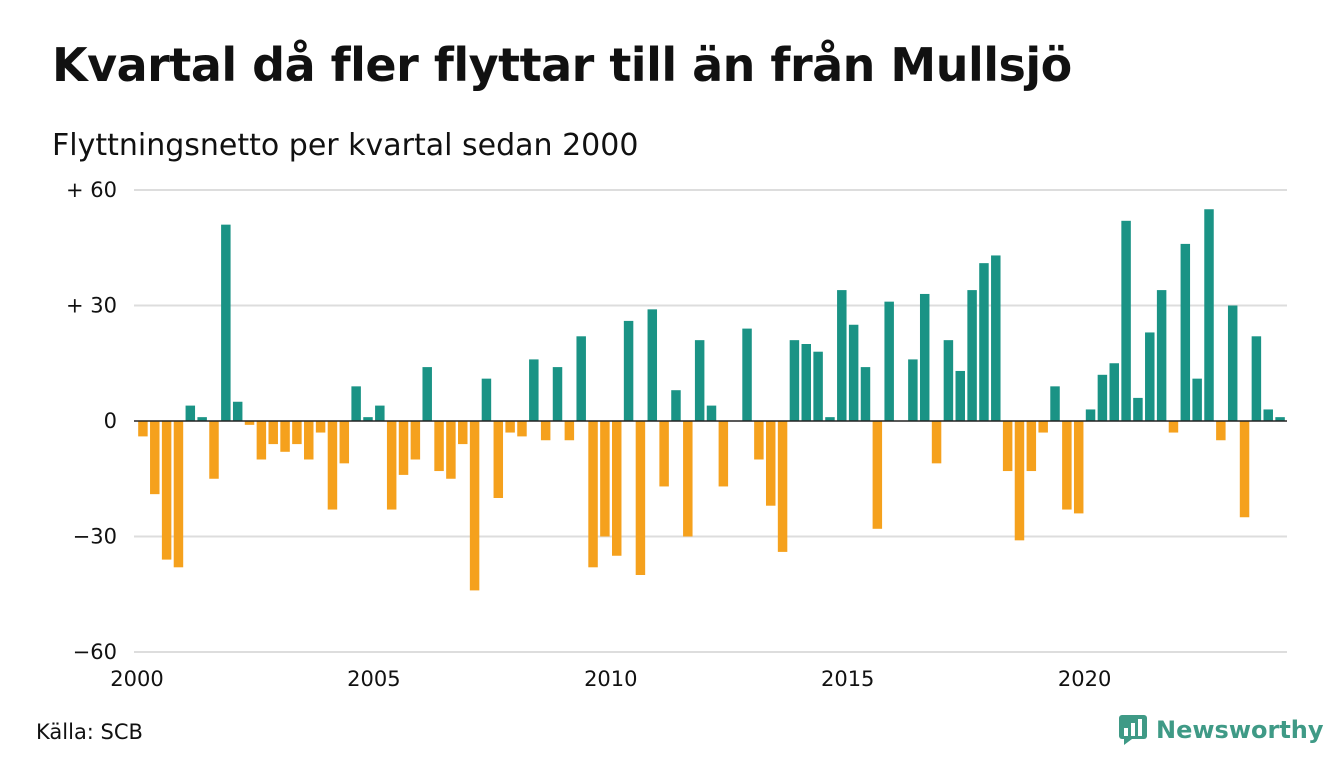 Image resolution: width=1340 pixels, height=780 pixels. I want to click on brand-name: Newsworthy, so click(1240, 730).